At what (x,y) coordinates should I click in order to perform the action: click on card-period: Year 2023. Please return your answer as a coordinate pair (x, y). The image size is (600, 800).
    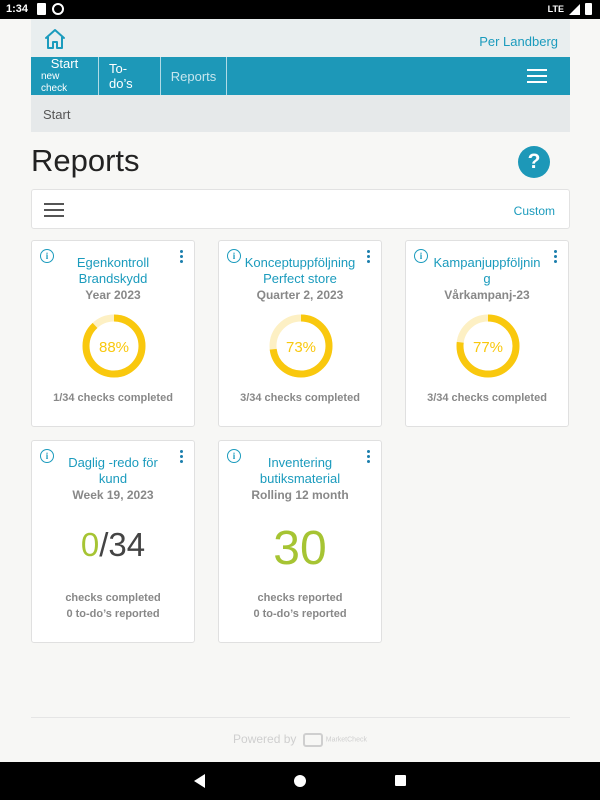
    Looking at the image, I should click on (113, 295).